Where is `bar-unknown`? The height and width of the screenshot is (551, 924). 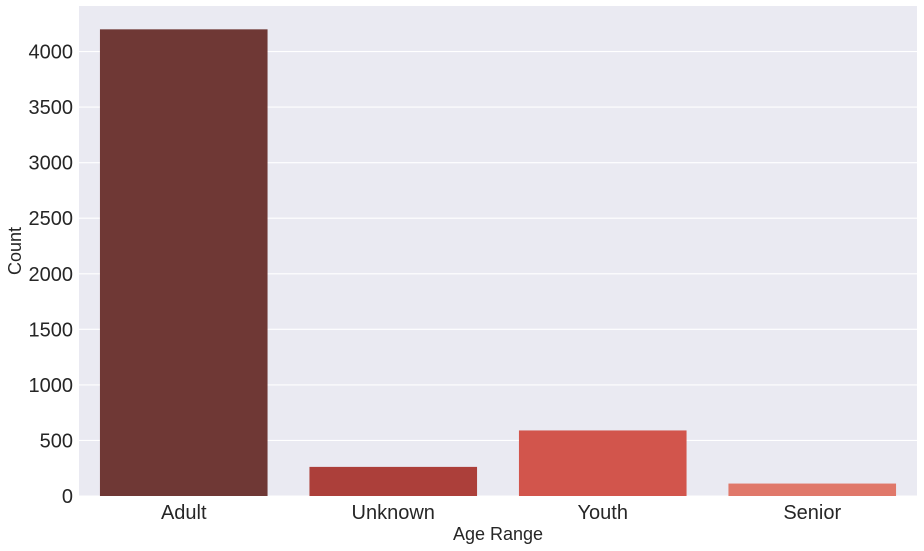 bar-unknown is located at coordinates (393, 481).